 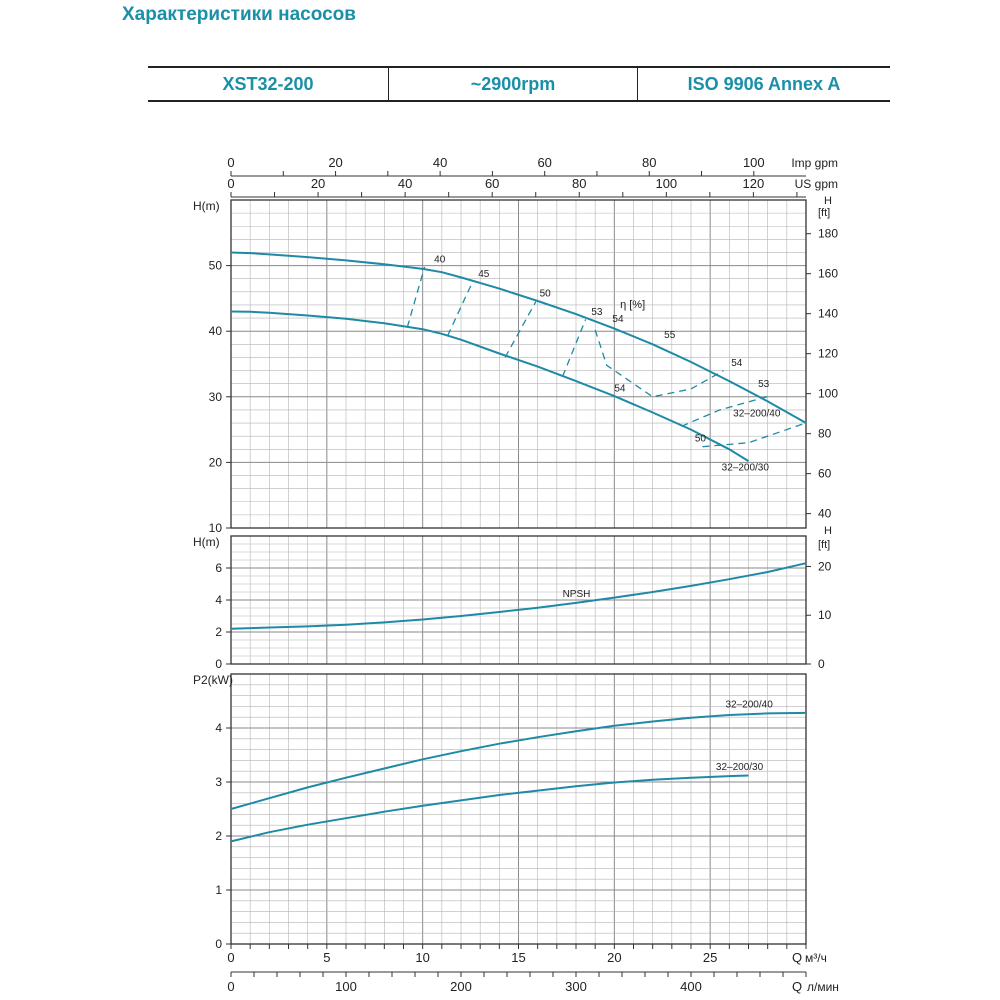 What do you see at coordinates (461, 986) in the screenshot?
I see `second-axis-tick-label: 200` at bounding box center [461, 986].